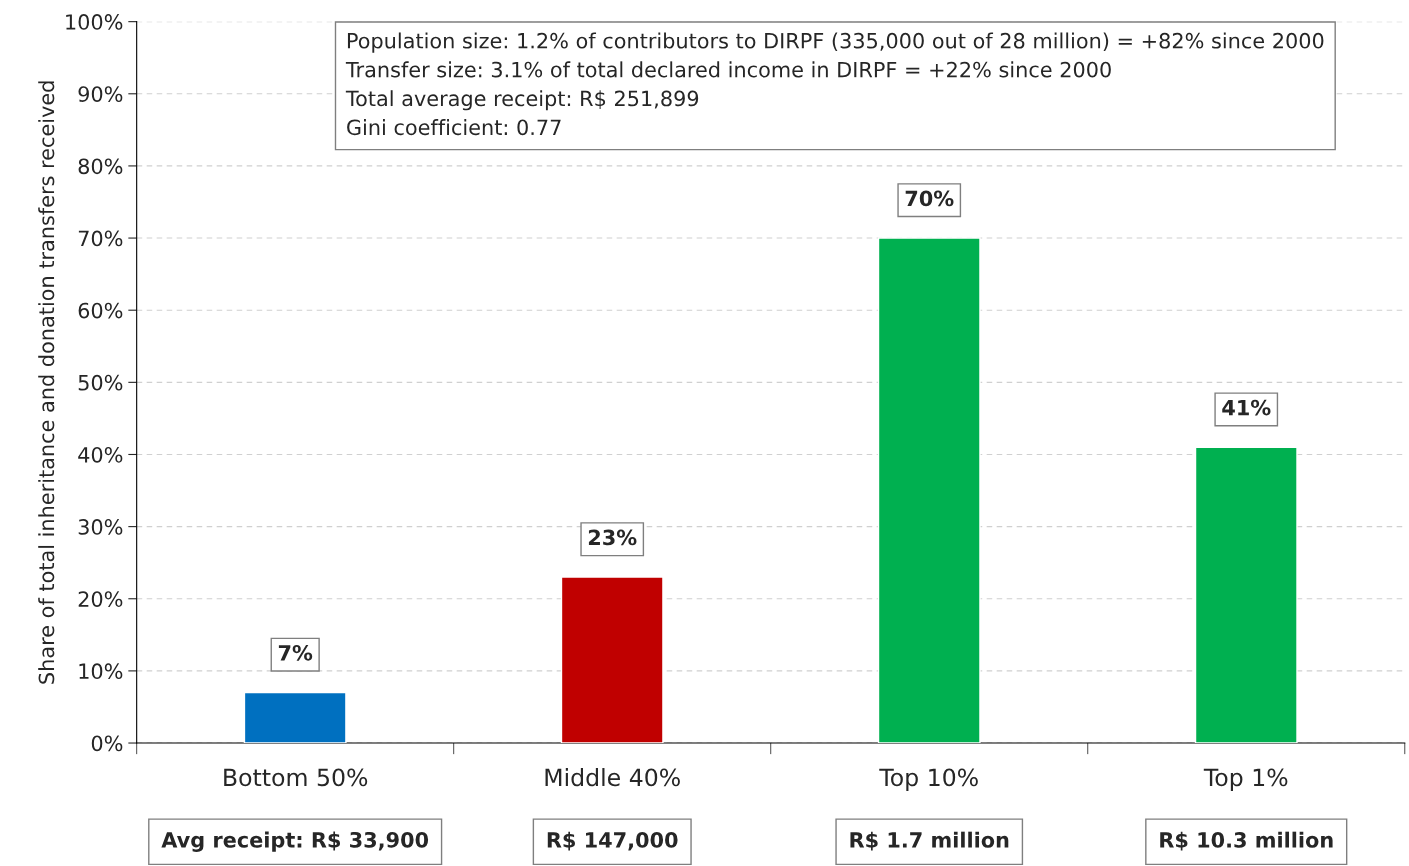  What do you see at coordinates (100, 94) in the screenshot?
I see `y-tick-label: 90%` at bounding box center [100, 94].